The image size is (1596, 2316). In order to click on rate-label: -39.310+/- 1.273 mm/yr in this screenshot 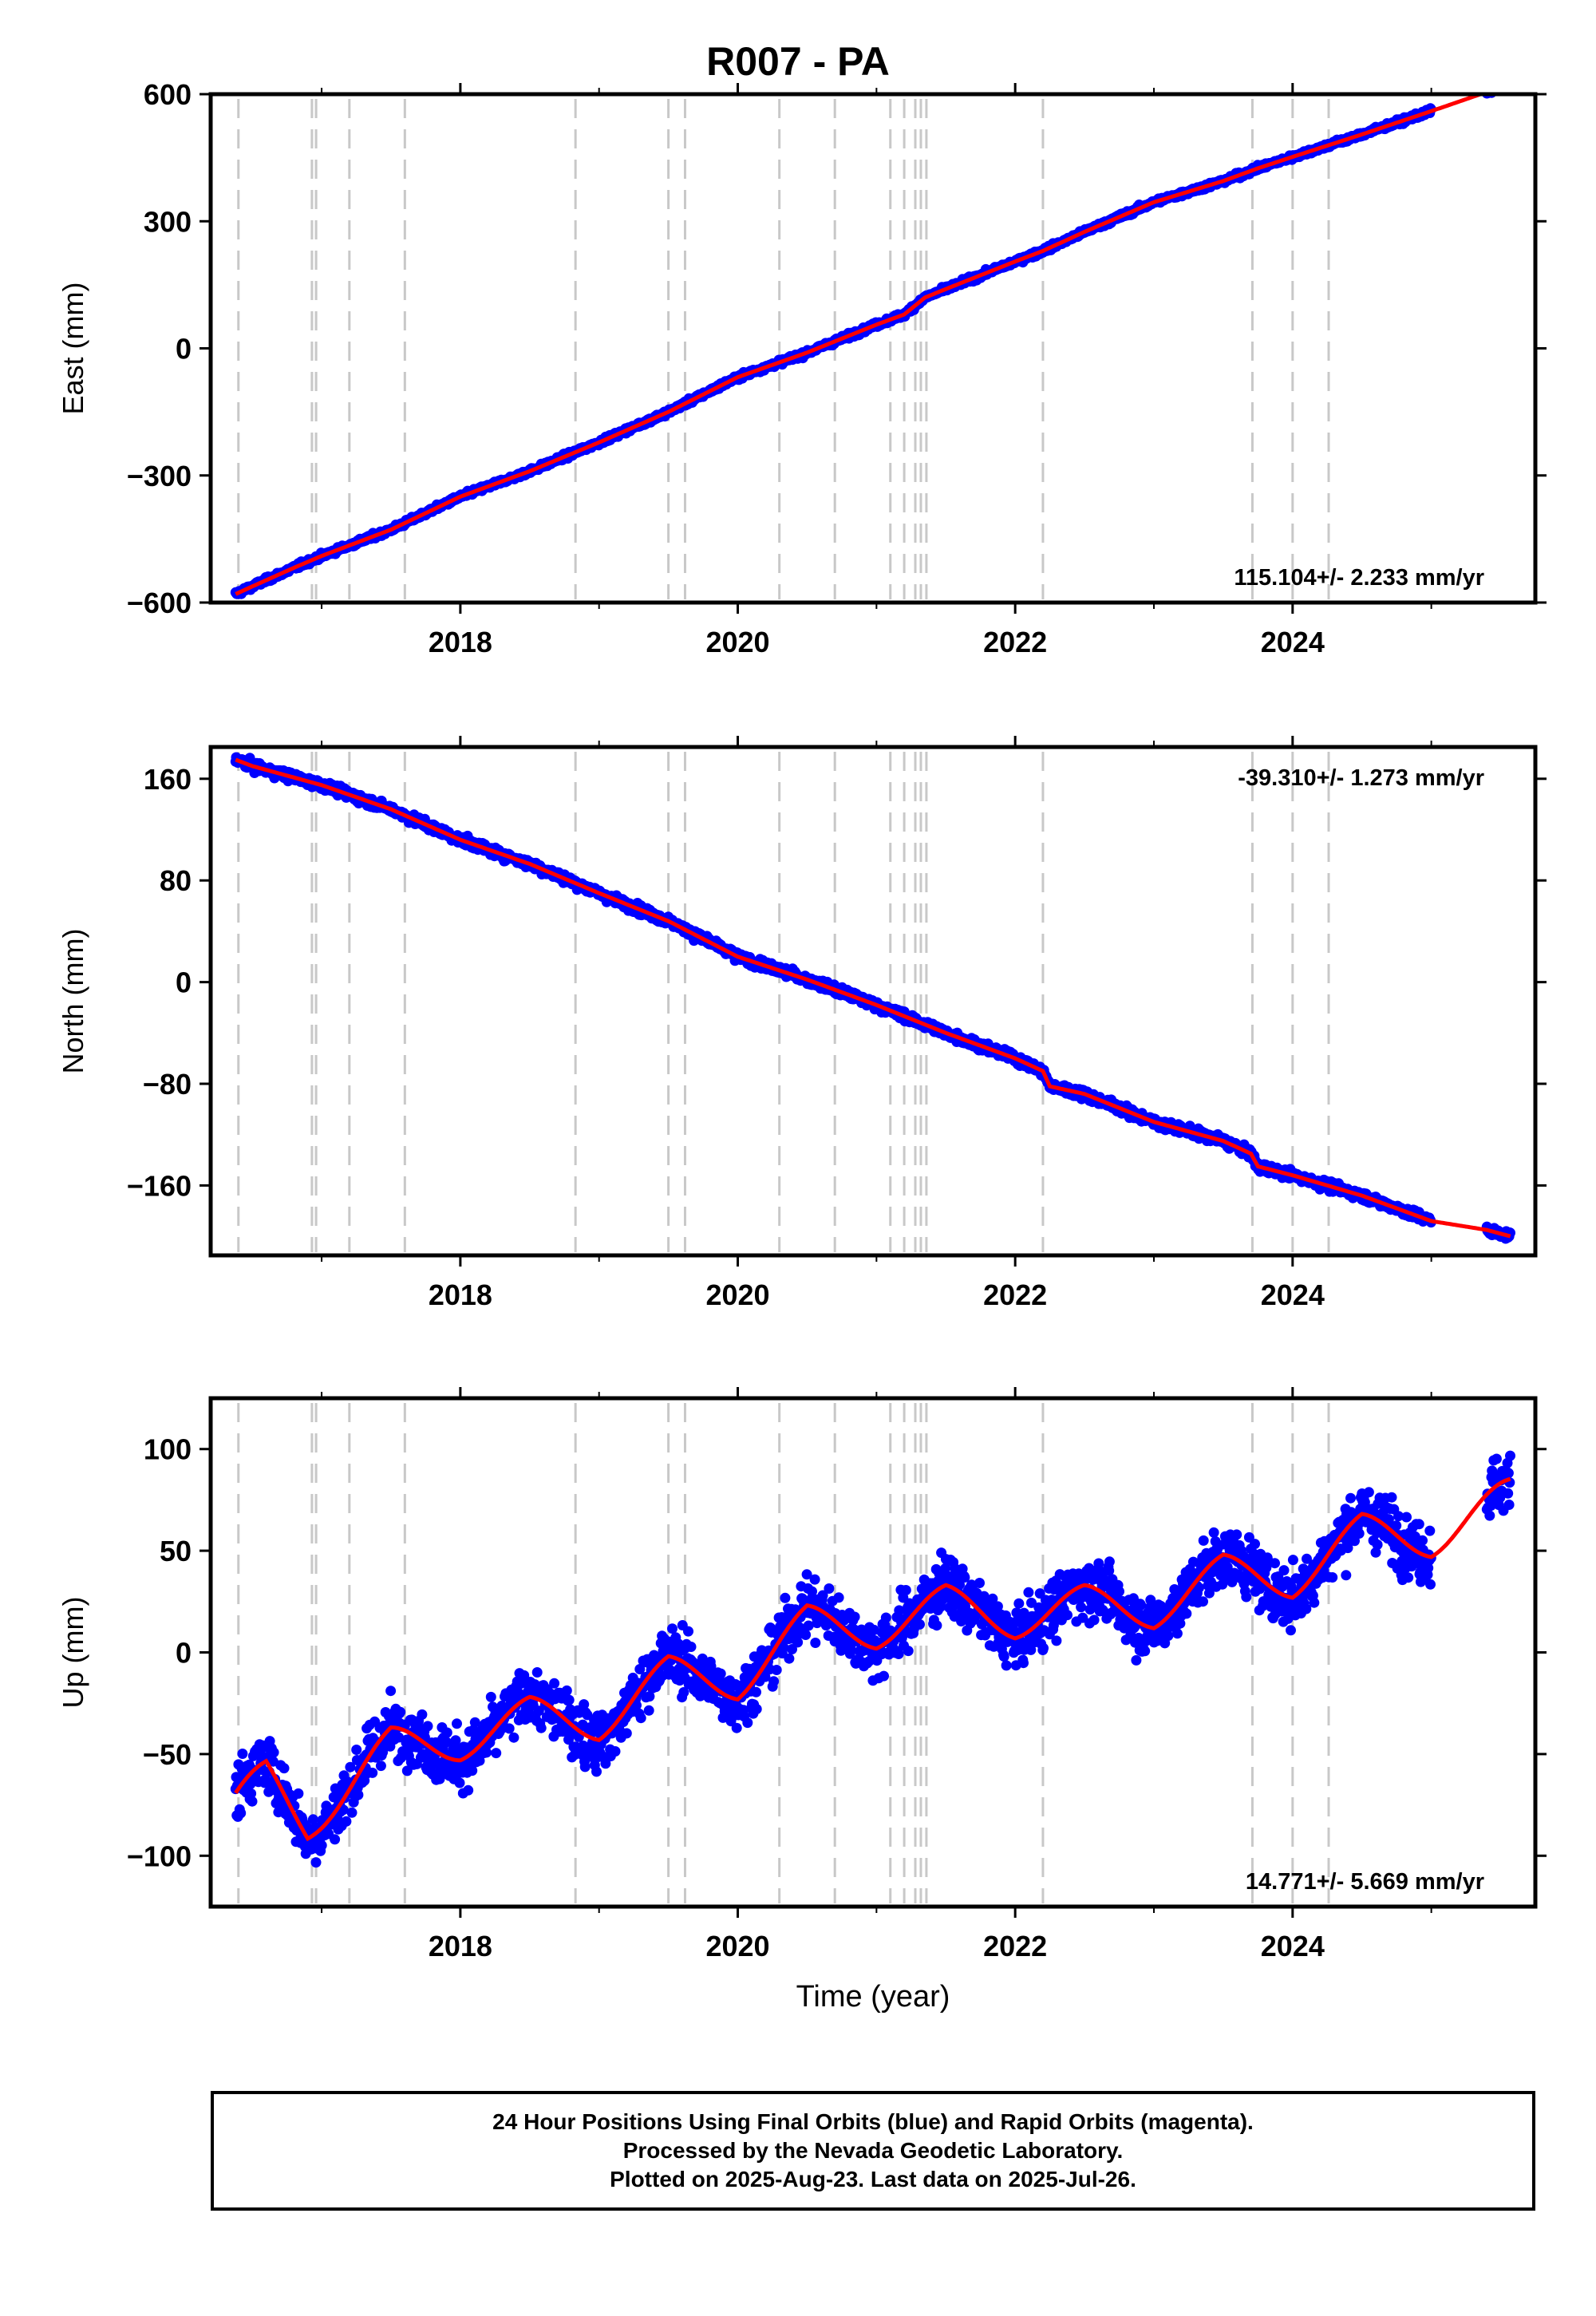, I will do `click(1361, 778)`.